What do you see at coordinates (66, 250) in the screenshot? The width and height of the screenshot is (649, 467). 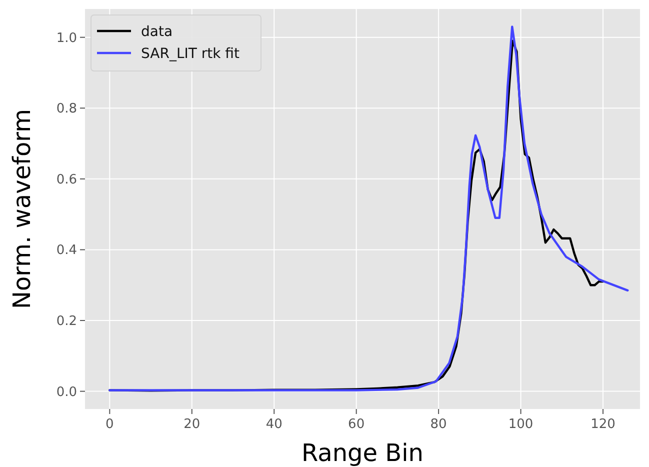 I see `y-tick-label: 0.4` at bounding box center [66, 250].